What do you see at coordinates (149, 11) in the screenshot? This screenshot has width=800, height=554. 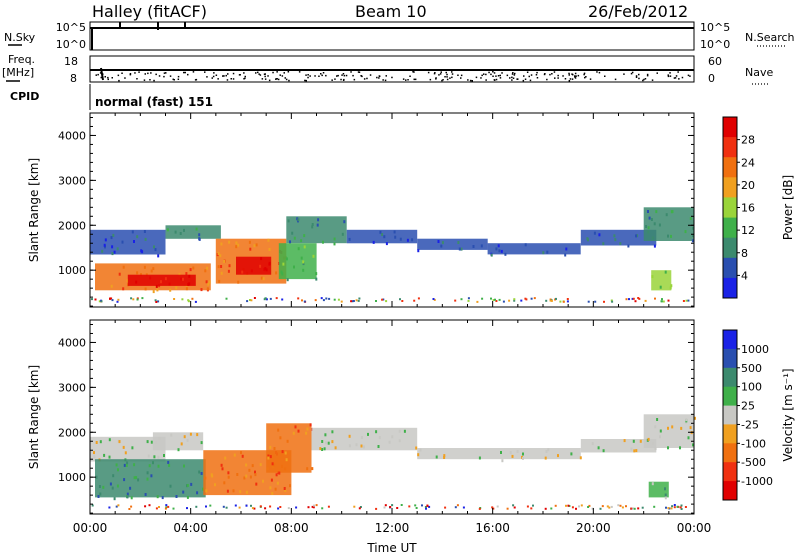 I see `station-title: Halley (fitACF)` at bounding box center [149, 11].